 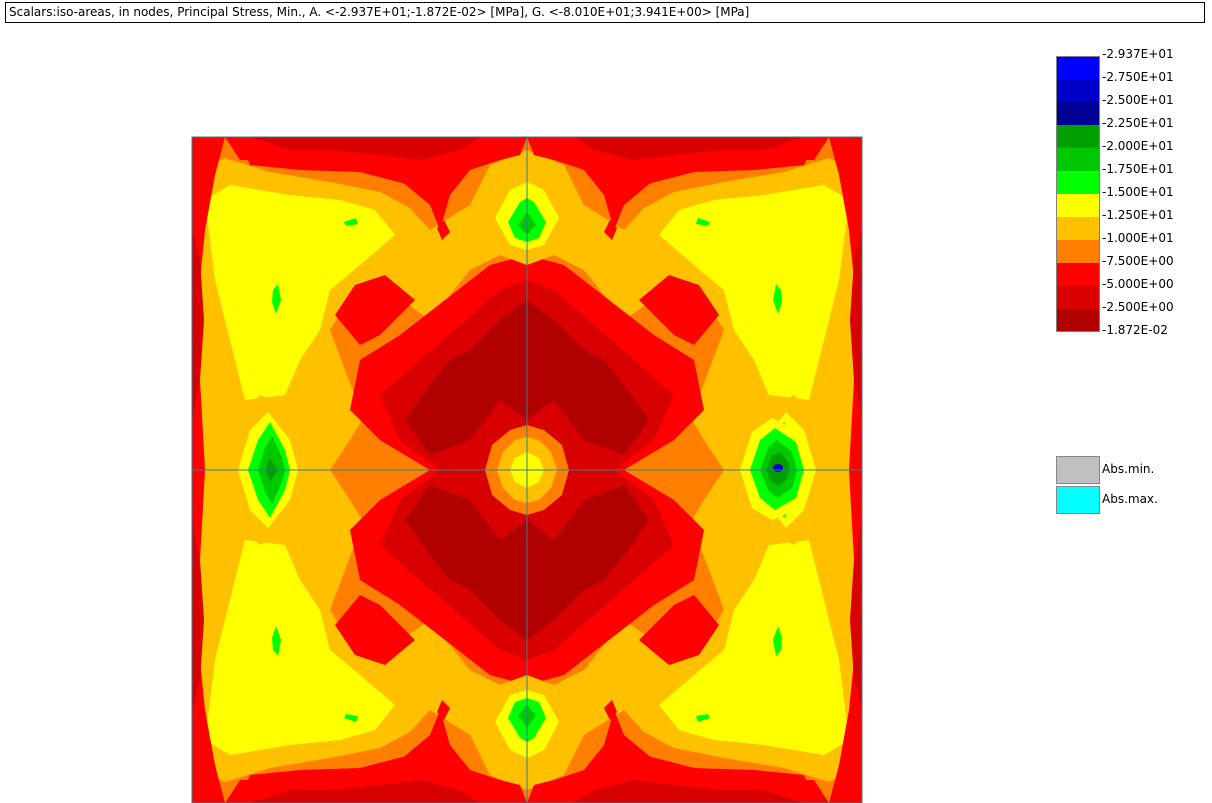 I want to click on legend-label-8: -1.000E+01, so click(x=1138, y=238).